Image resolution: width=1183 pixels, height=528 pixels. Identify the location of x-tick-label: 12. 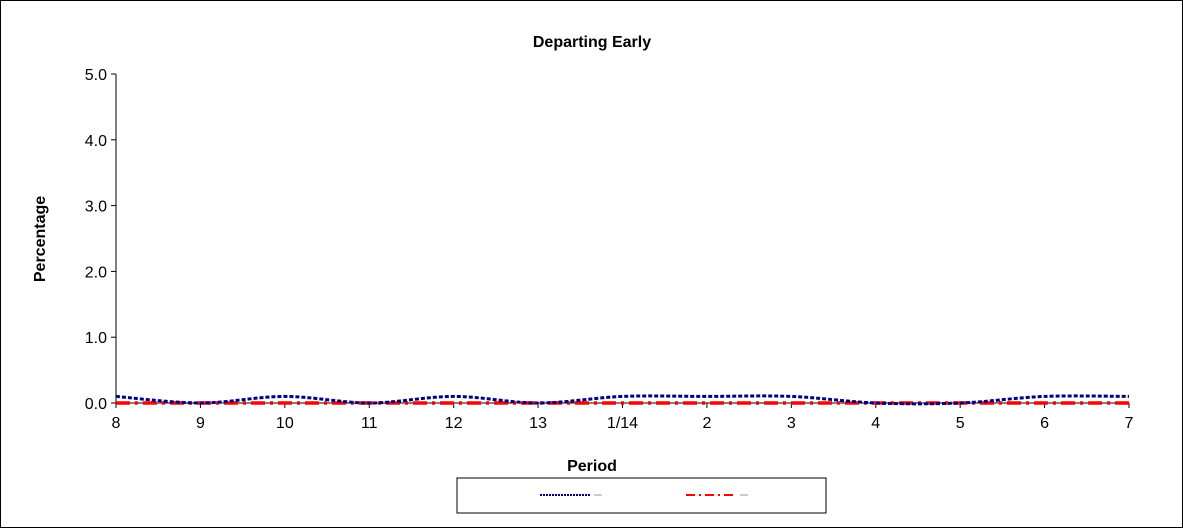
(454, 423).